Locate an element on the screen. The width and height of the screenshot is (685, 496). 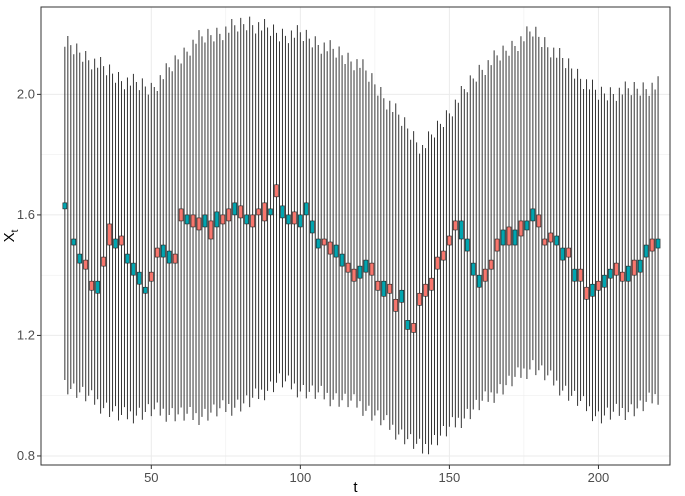
y-tick-label: 0.8 is located at coordinates (26, 455).